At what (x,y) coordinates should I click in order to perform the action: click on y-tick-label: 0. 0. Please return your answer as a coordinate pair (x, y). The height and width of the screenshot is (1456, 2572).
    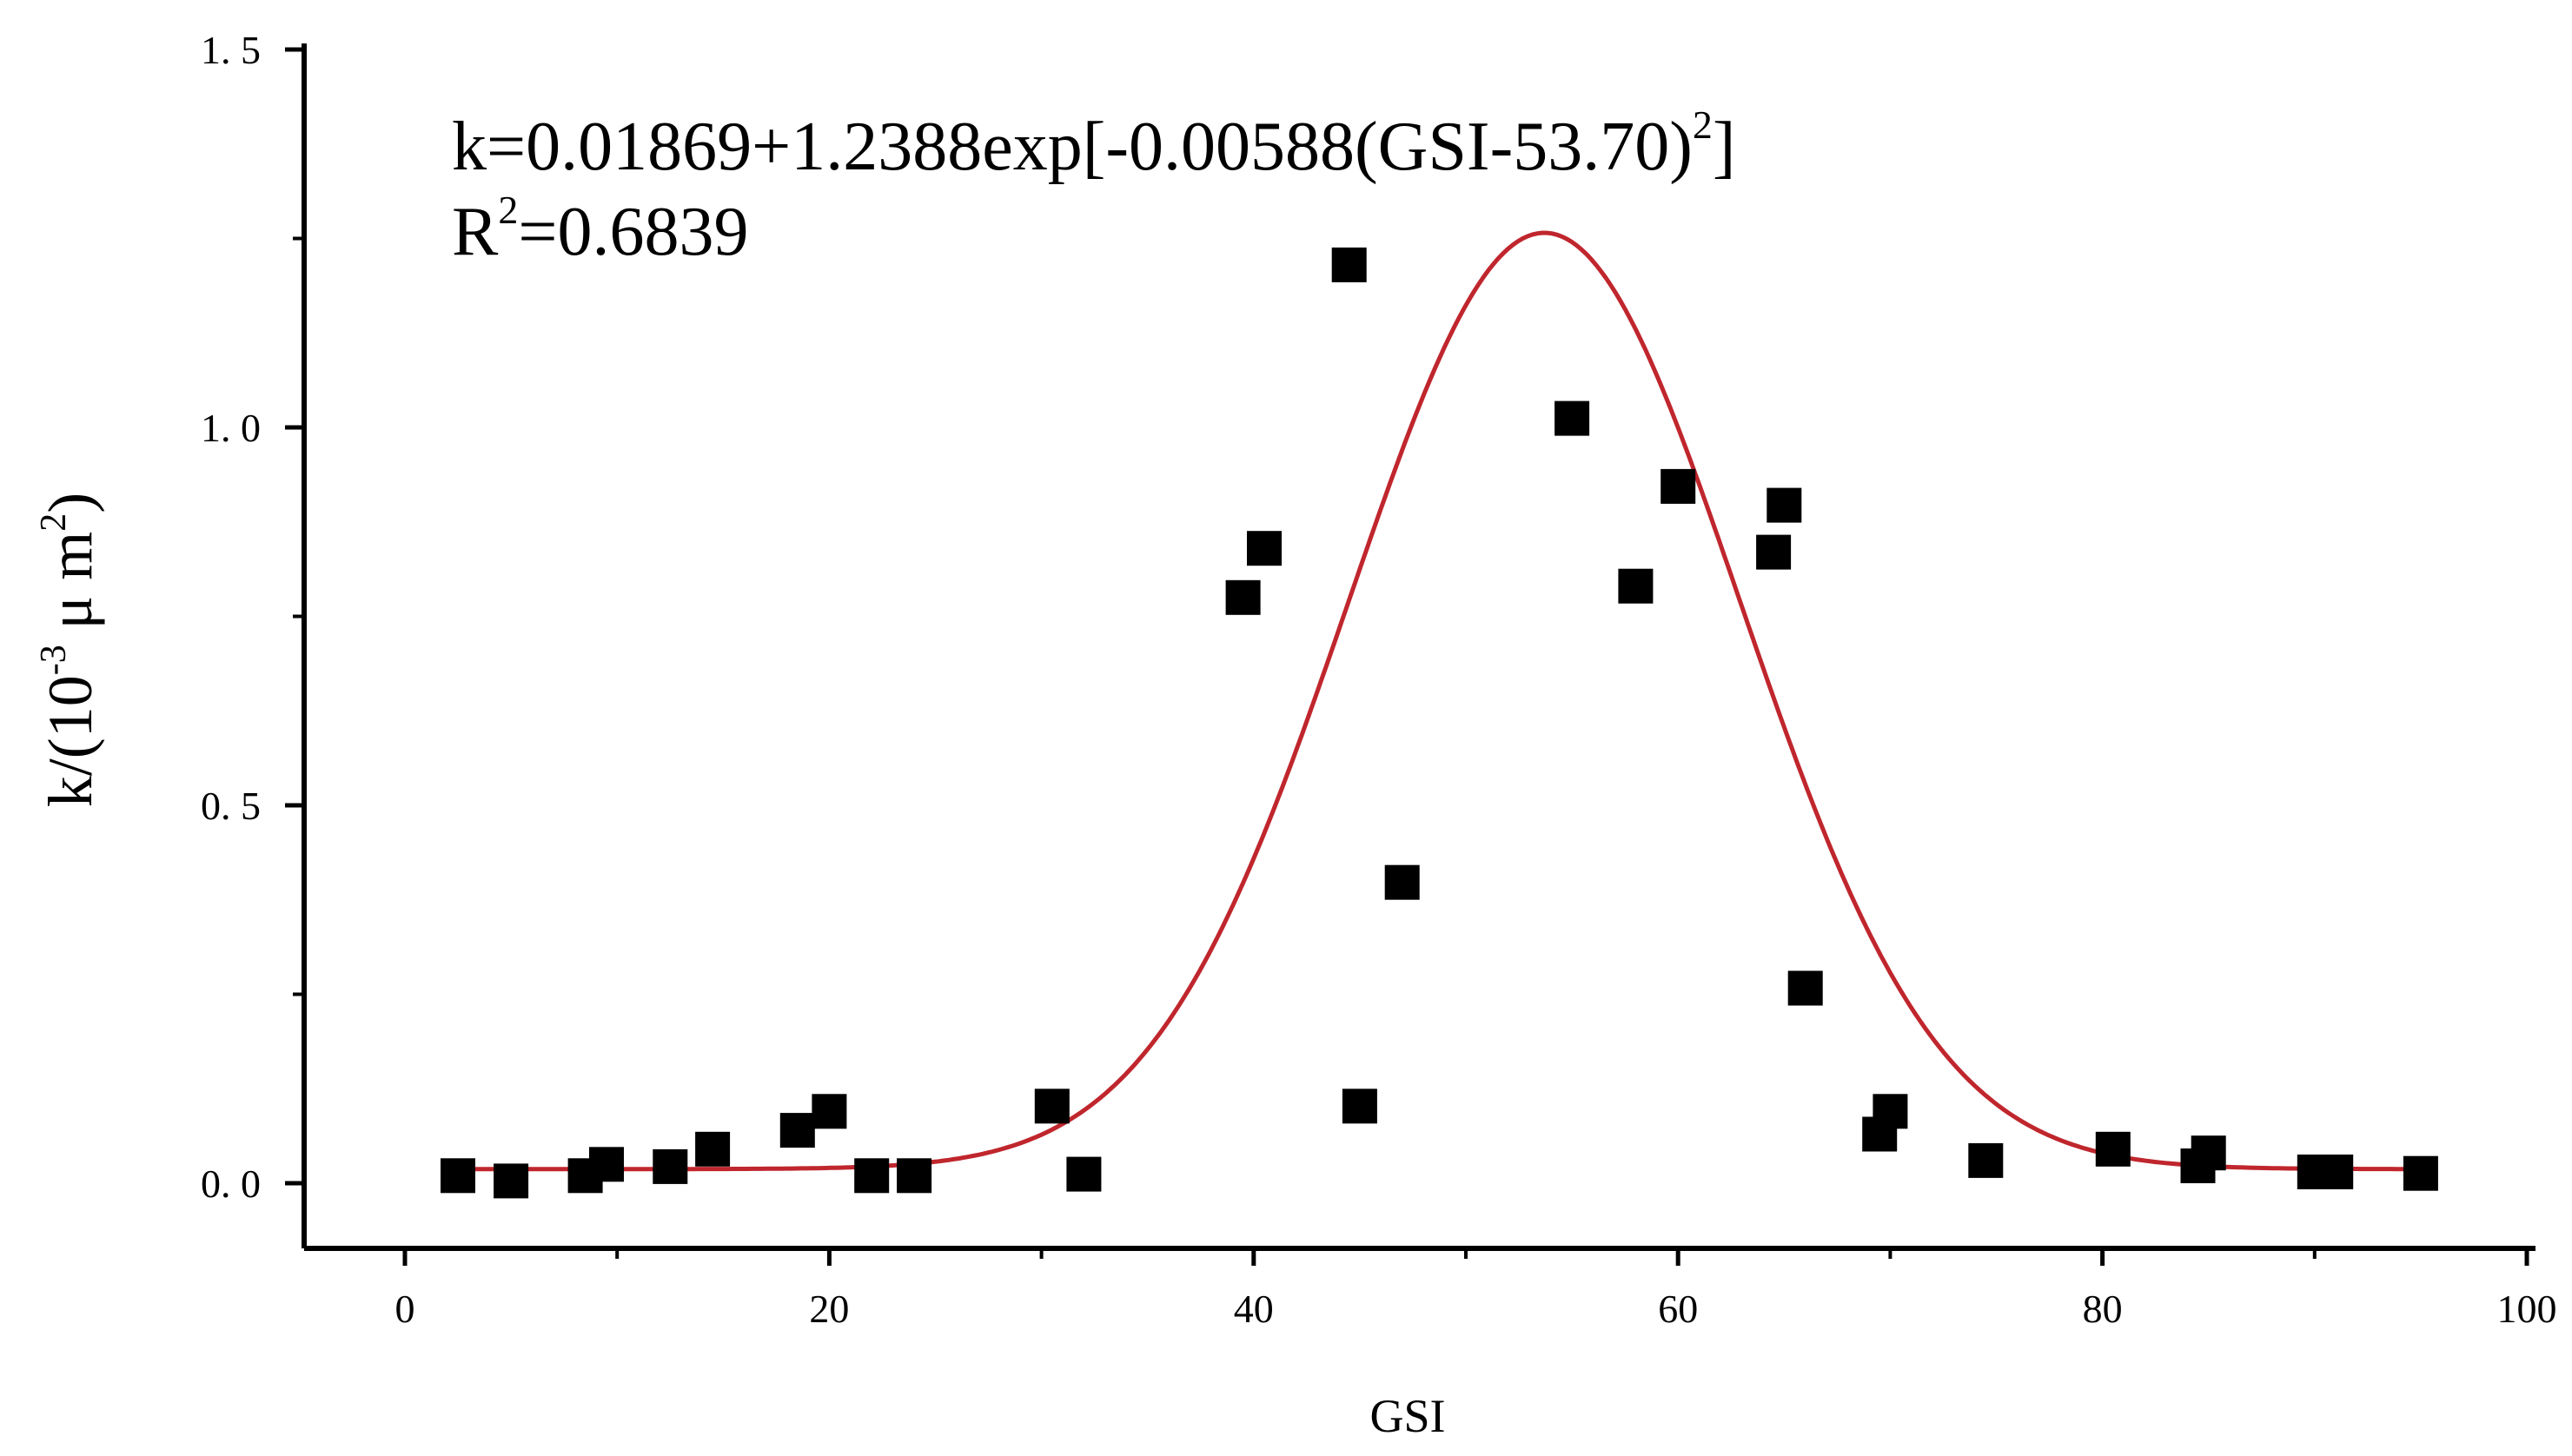
    Looking at the image, I should click on (231, 1183).